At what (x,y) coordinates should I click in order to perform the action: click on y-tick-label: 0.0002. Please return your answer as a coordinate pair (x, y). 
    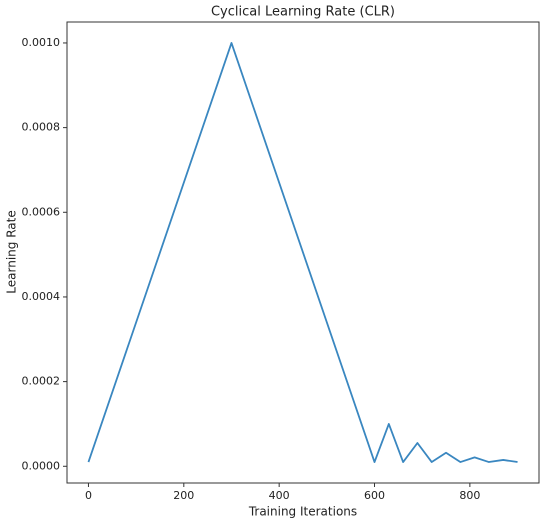
    Looking at the image, I should click on (41, 381).